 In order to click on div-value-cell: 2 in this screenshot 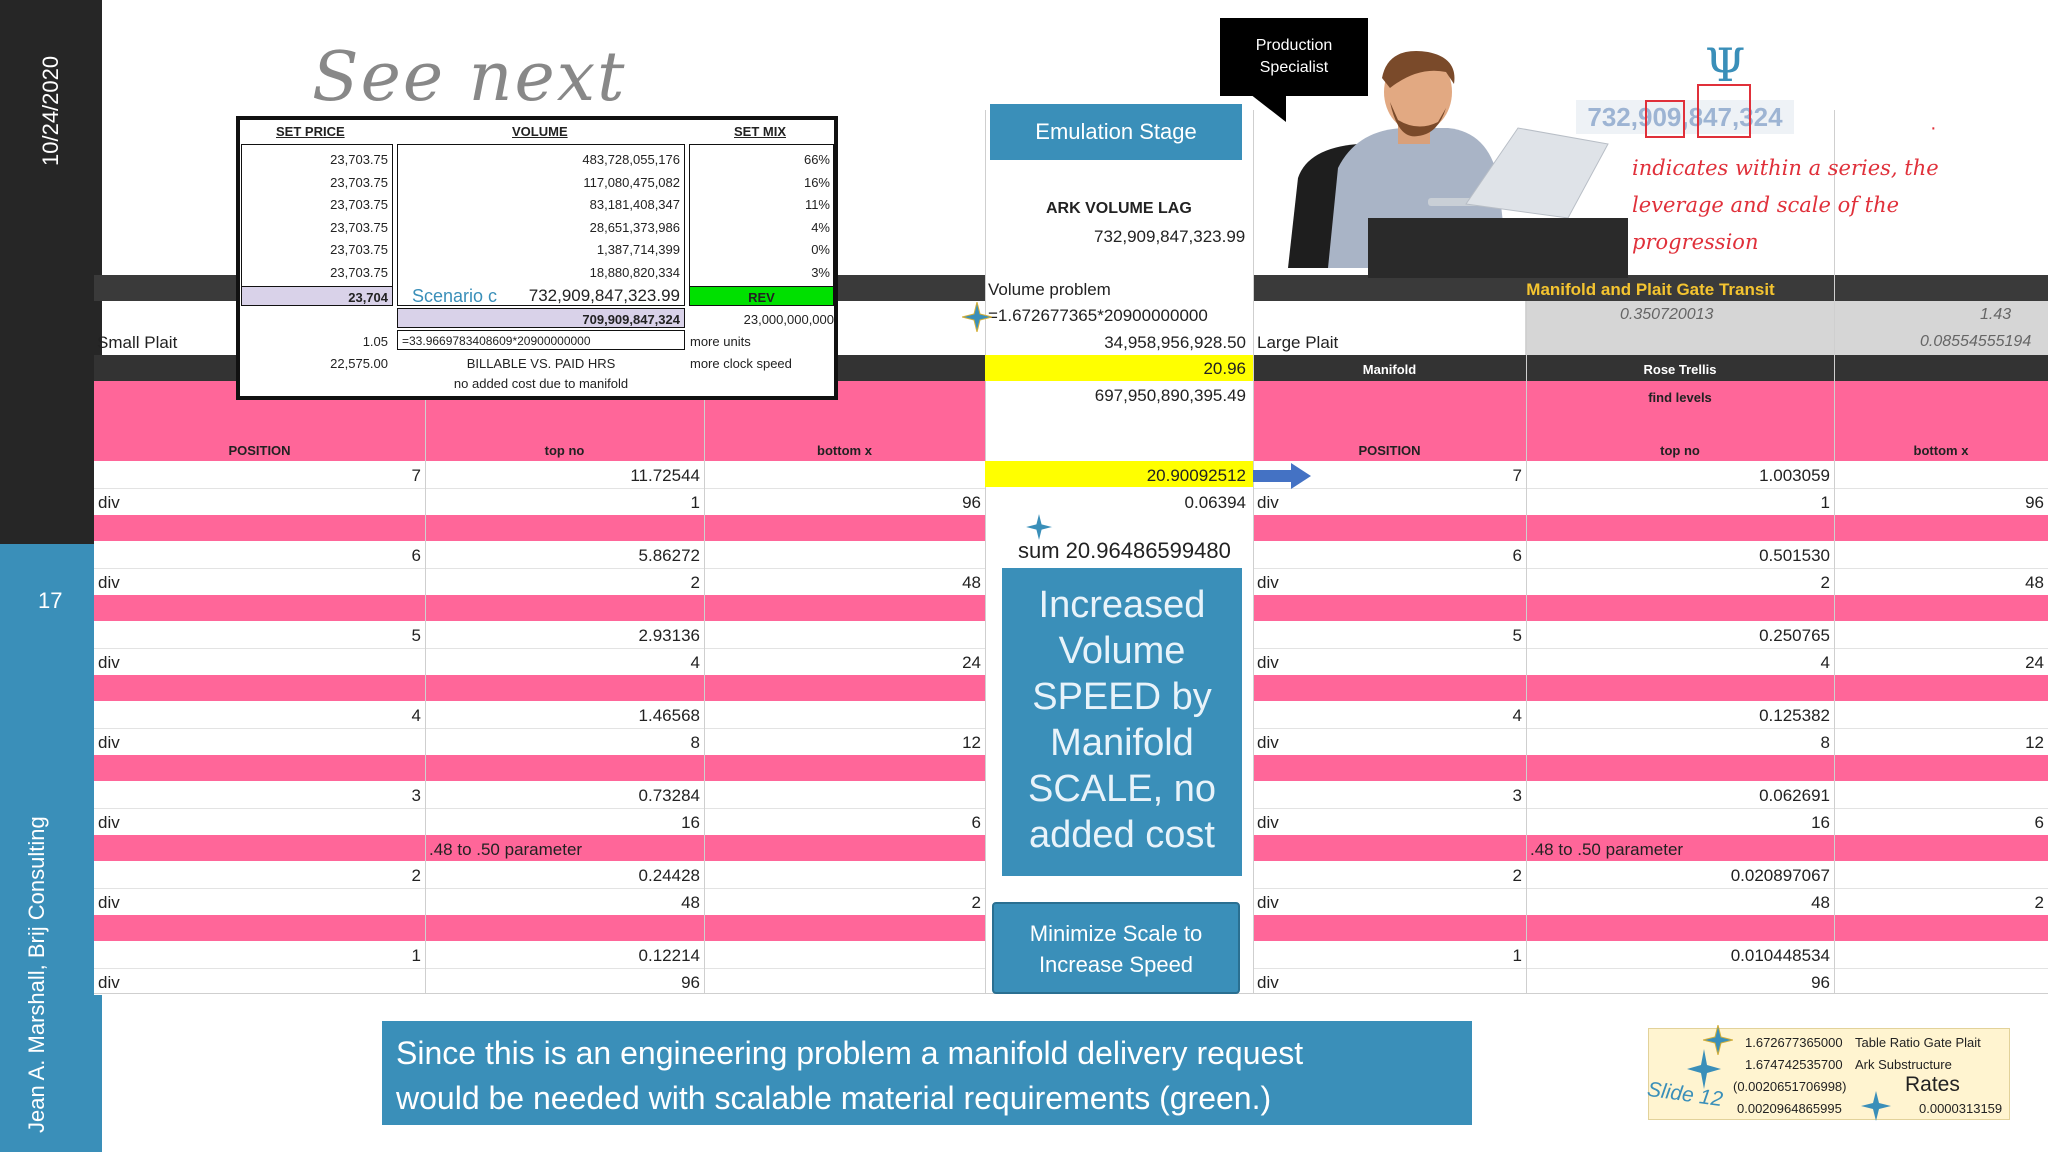, I will do `click(695, 582)`.